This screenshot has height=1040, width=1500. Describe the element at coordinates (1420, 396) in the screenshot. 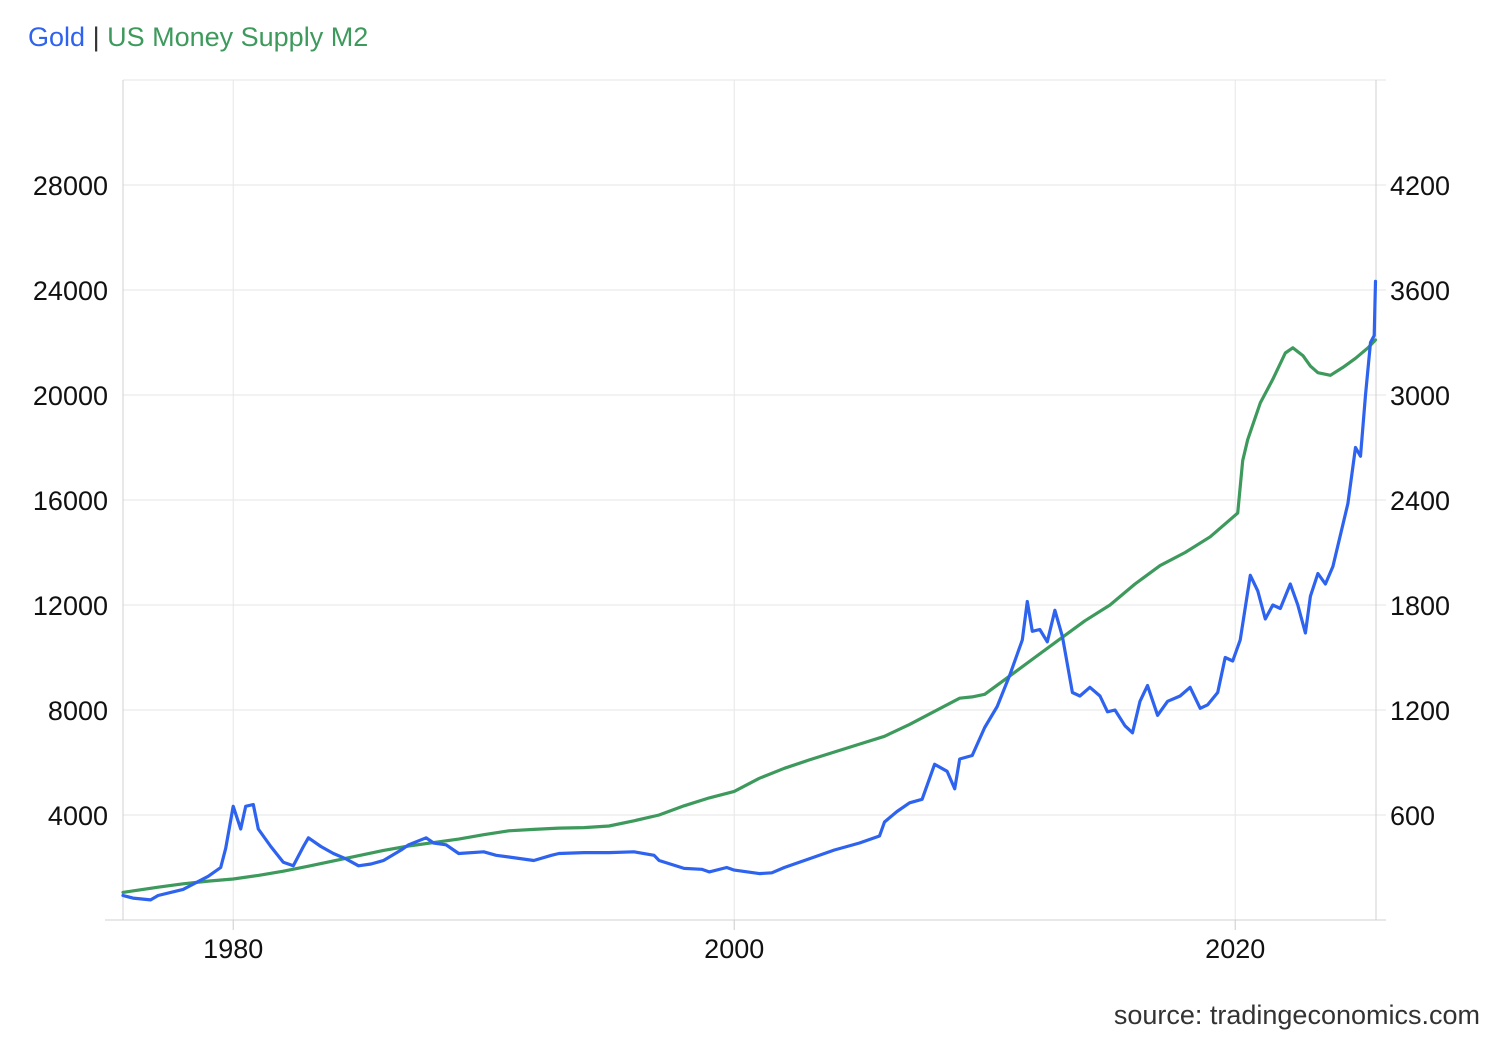

I see `y-right-tick-label: 3000` at that location.